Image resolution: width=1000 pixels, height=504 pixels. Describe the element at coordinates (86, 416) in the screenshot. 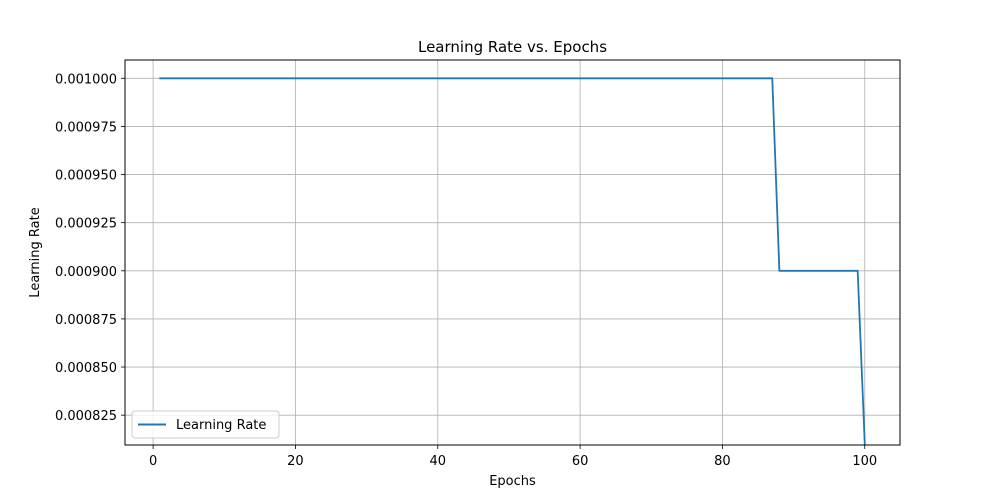

I see `y-tick-label: 0.000825` at that location.